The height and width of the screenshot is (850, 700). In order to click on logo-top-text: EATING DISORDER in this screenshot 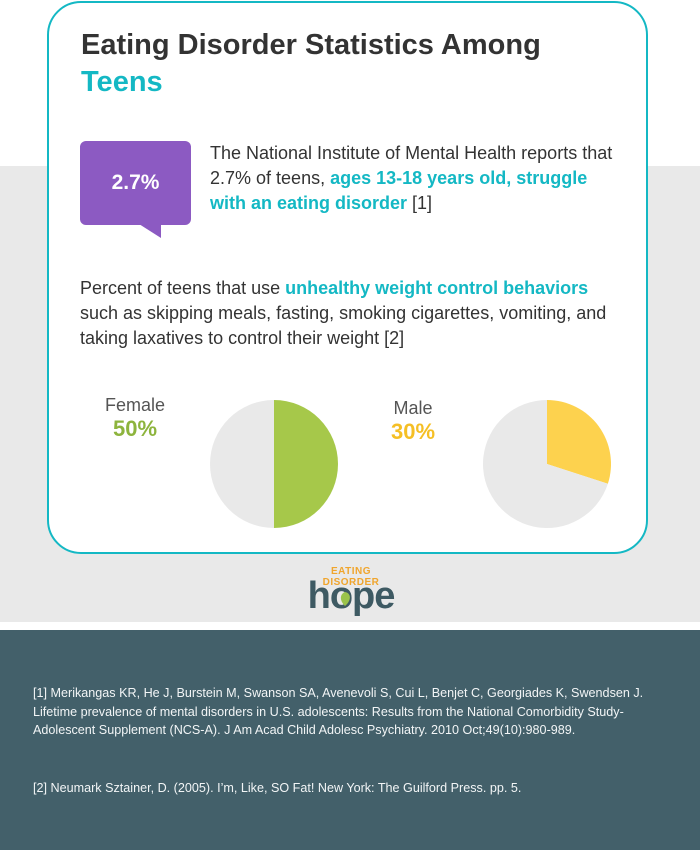, I will do `click(351, 577)`.